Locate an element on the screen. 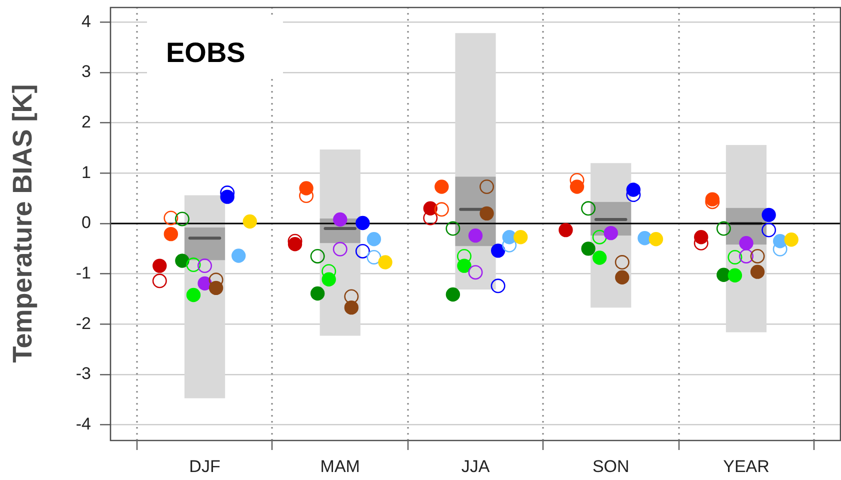 The image size is (841, 480). y-tick-label: -3 is located at coordinates (83, 374).